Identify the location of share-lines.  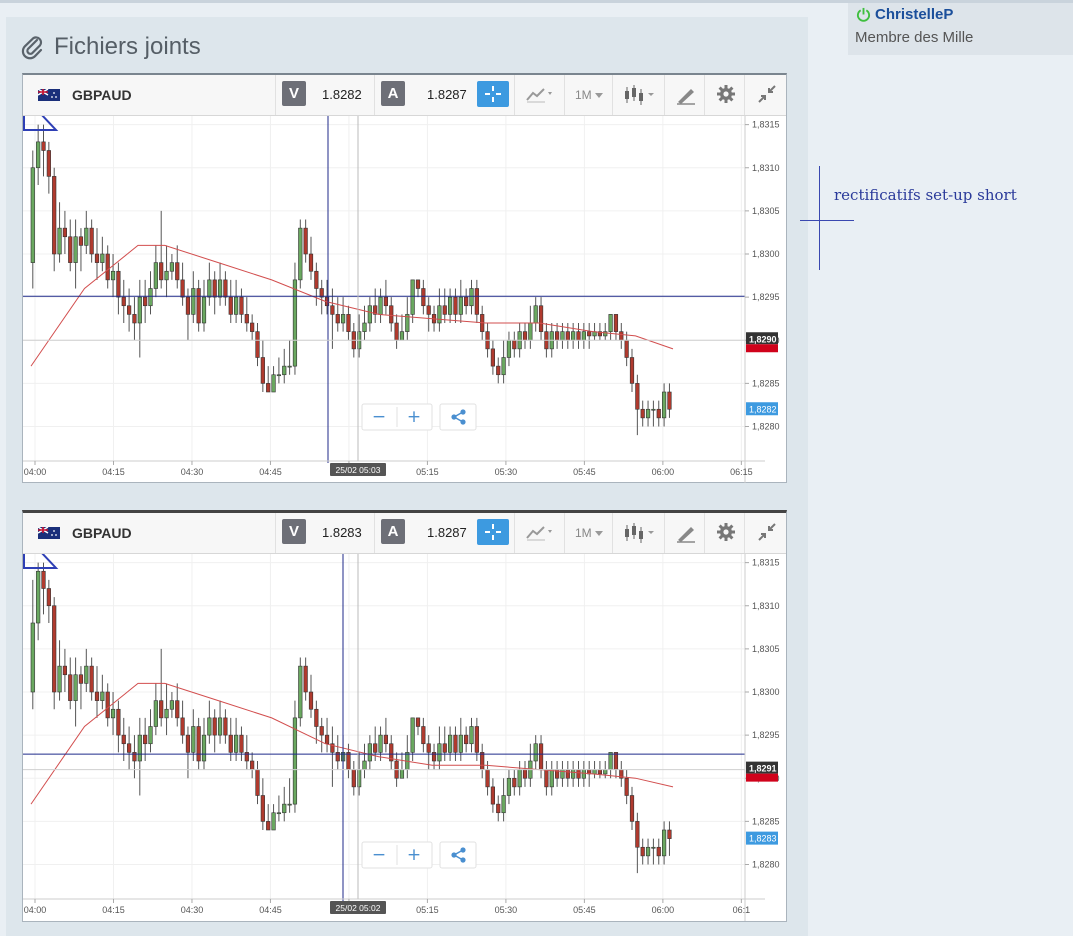
(458, 417).